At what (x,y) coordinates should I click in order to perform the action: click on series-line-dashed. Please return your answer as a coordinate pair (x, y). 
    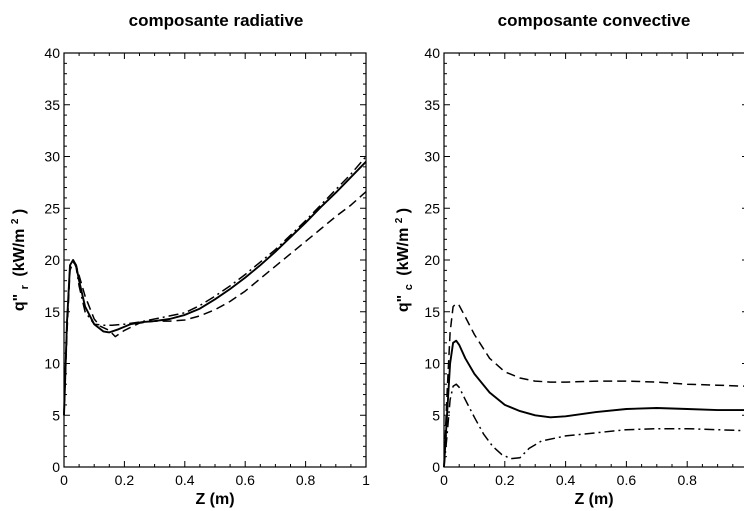
    Looking at the image, I should click on (593, 385).